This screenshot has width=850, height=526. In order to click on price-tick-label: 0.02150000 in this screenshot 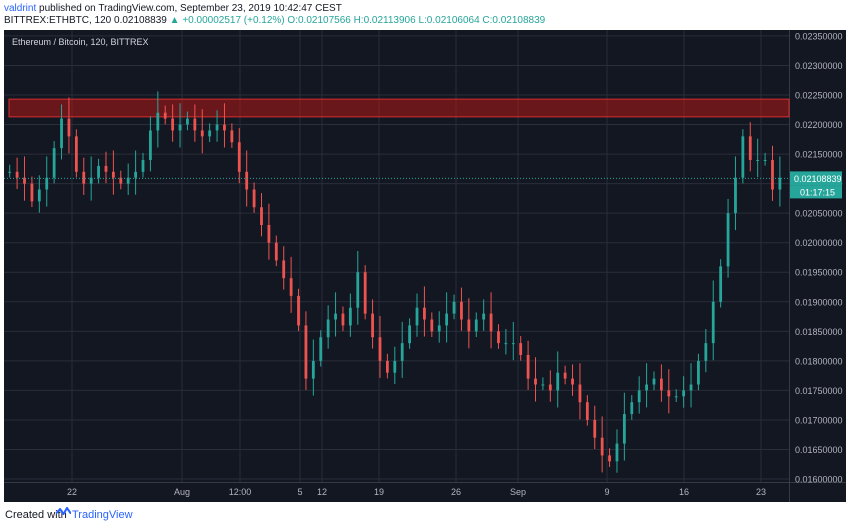, I will do `click(819, 155)`.